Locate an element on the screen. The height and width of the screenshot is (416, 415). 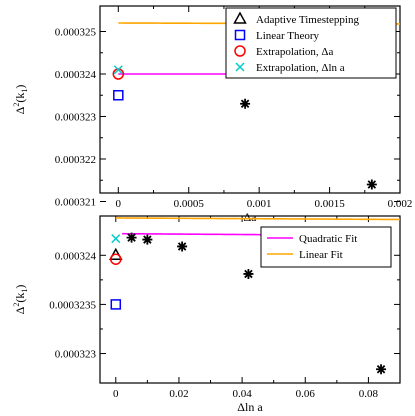
linear-fit-line is located at coordinates (257, 219).